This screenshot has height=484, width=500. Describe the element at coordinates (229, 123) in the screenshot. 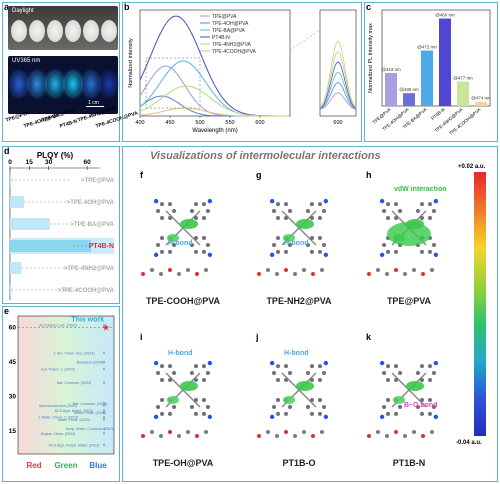

I see `x-tick-label: 550` at that location.